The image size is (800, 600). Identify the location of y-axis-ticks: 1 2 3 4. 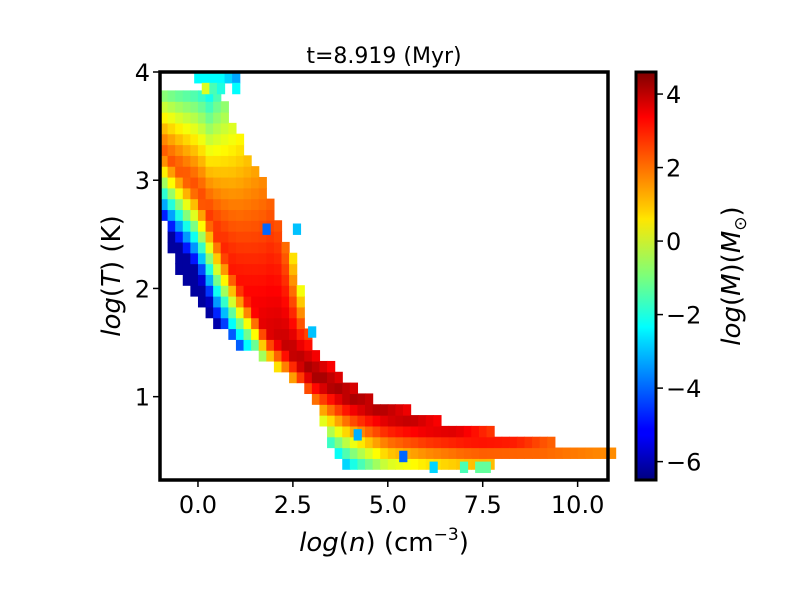
(147, 235).